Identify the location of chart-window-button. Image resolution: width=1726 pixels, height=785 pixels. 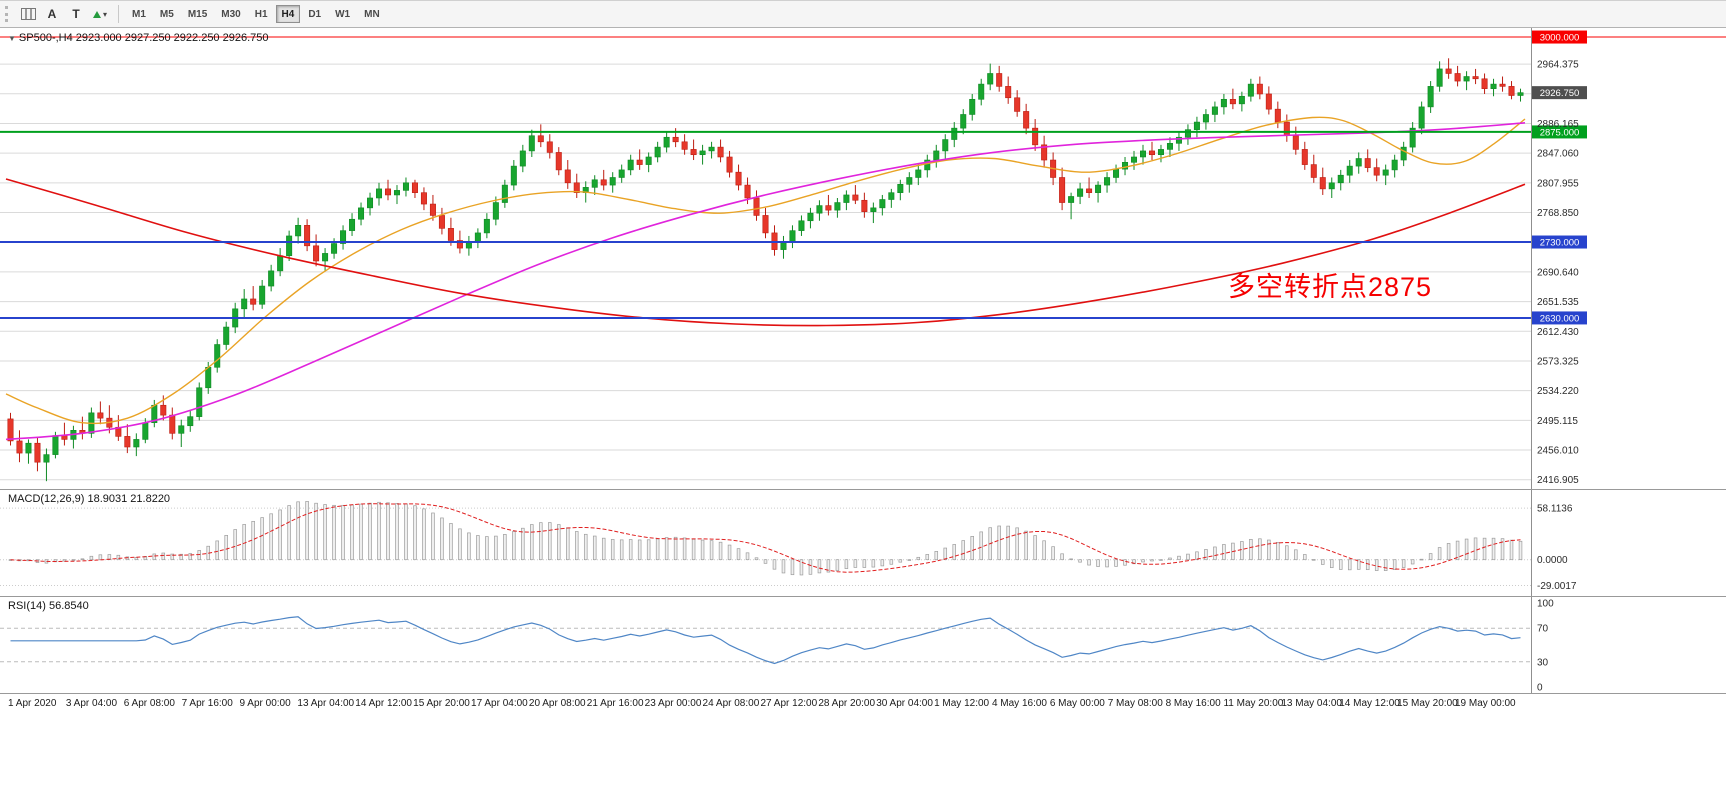
(28, 14).